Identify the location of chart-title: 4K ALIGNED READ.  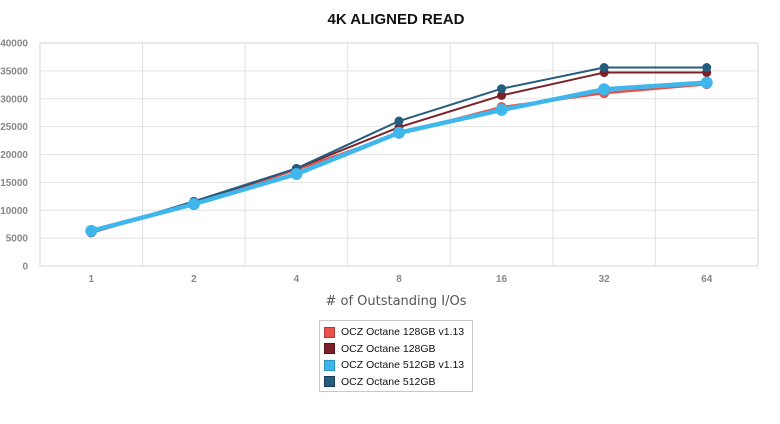
(396, 19).